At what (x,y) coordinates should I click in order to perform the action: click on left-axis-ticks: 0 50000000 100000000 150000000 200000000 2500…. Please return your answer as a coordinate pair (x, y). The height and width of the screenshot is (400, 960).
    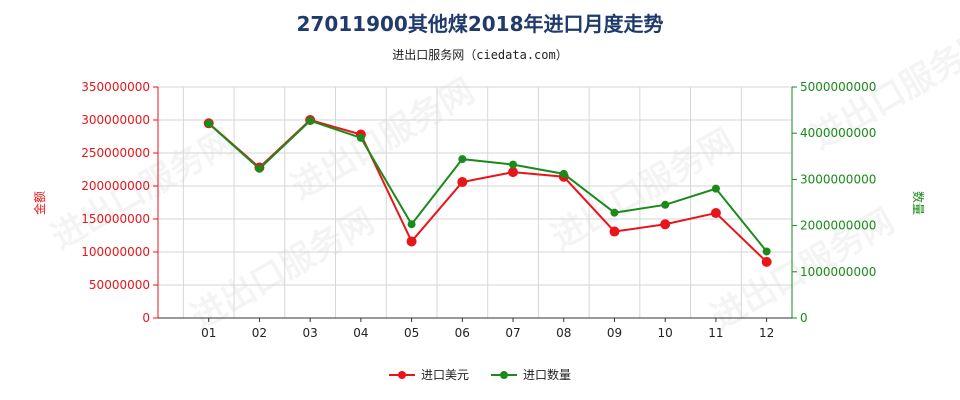
    Looking at the image, I should click on (119, 202).